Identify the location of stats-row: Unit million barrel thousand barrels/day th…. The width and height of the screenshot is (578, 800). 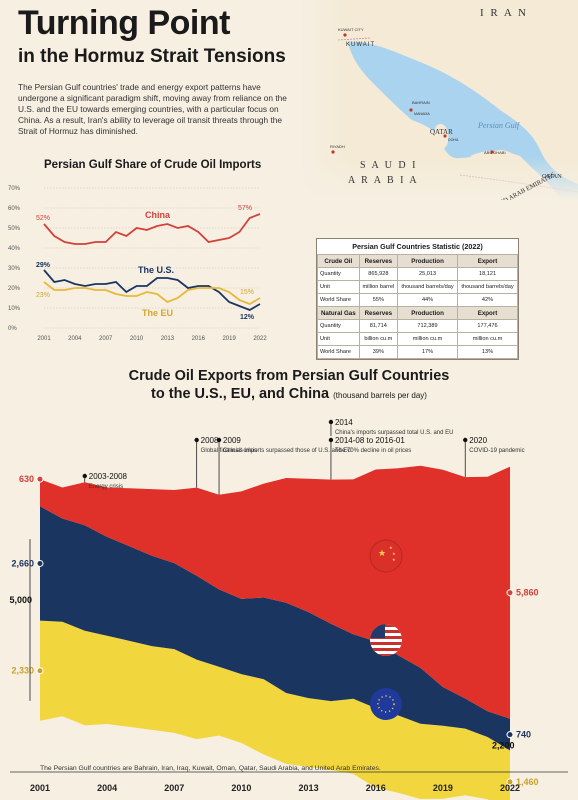
(417, 287).